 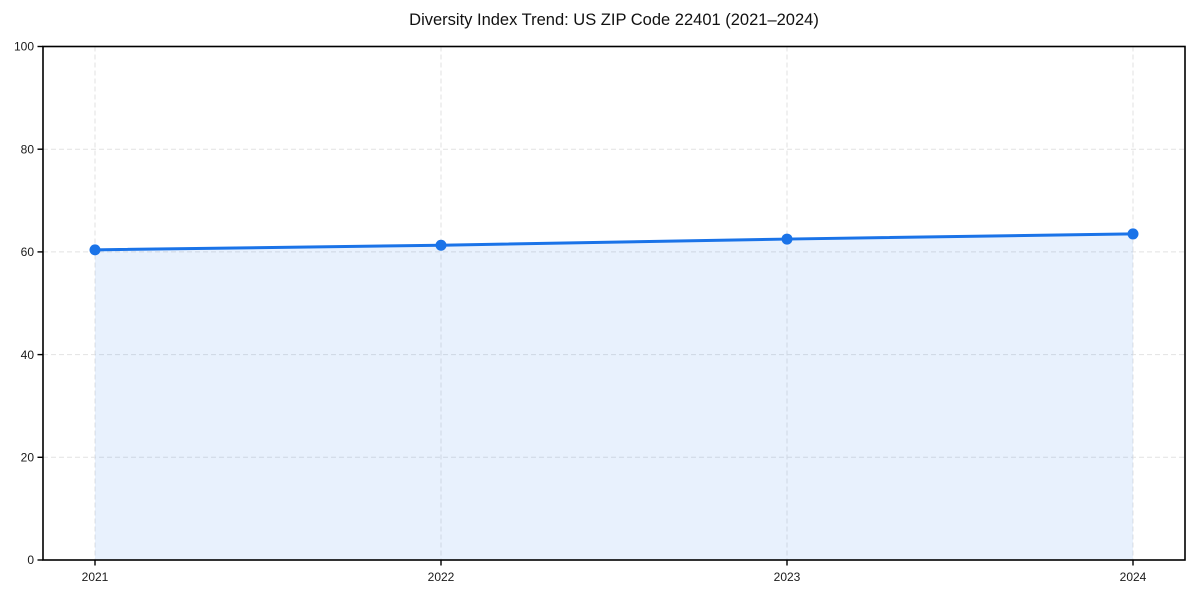 What do you see at coordinates (1133, 577) in the screenshot?
I see `x-tick-label: 2024` at bounding box center [1133, 577].